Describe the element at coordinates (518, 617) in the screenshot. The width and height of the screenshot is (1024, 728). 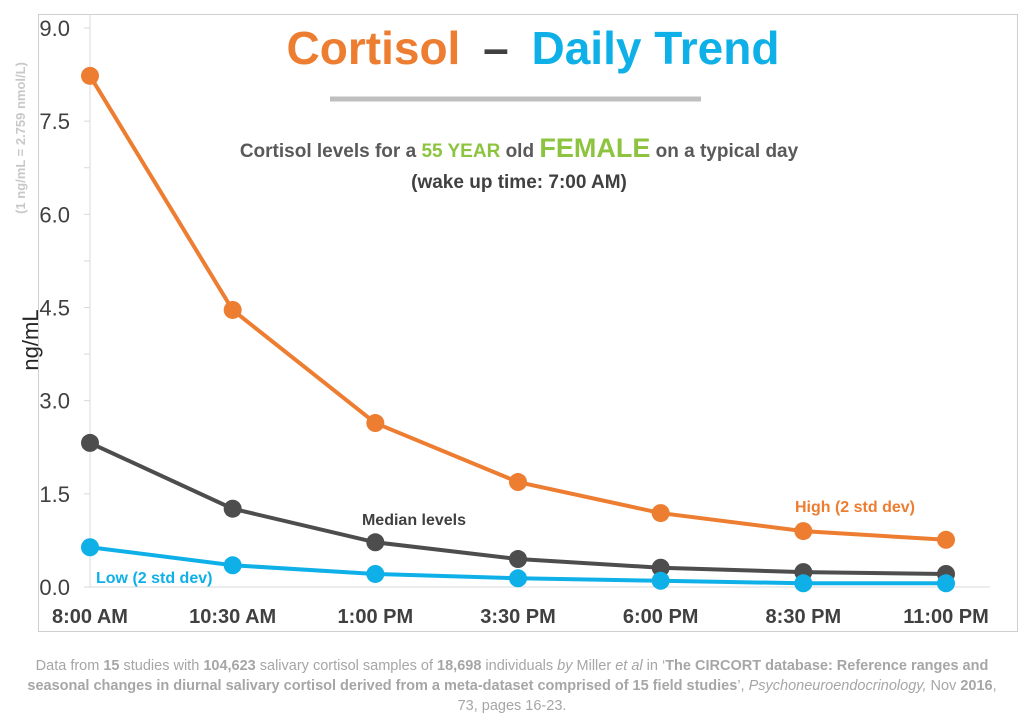
I see `x-tick-label: 3:30 PM` at that location.